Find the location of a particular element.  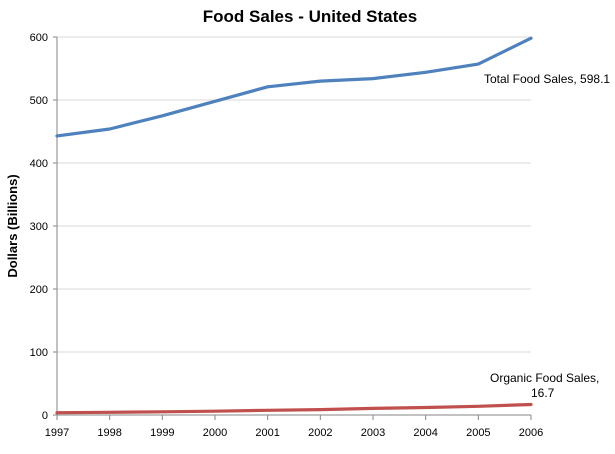

y-tick-label: 600 is located at coordinates (39, 38).